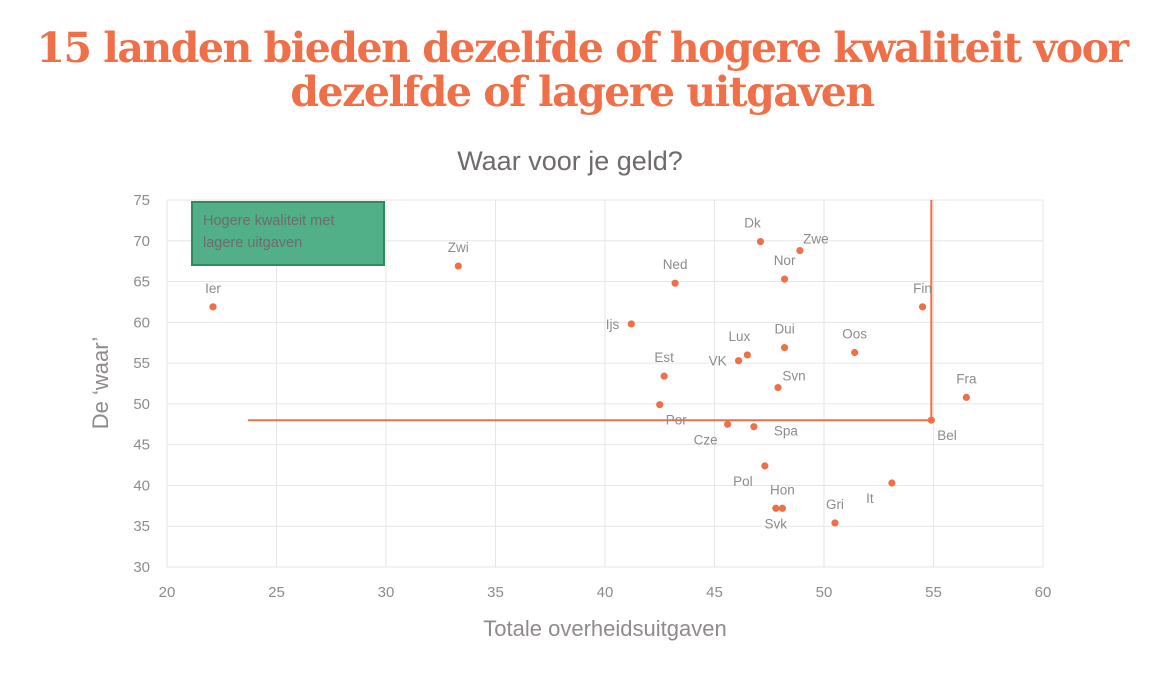 The height and width of the screenshot is (678, 1164). I want to click on point-label-ier: Ier, so click(213, 288).